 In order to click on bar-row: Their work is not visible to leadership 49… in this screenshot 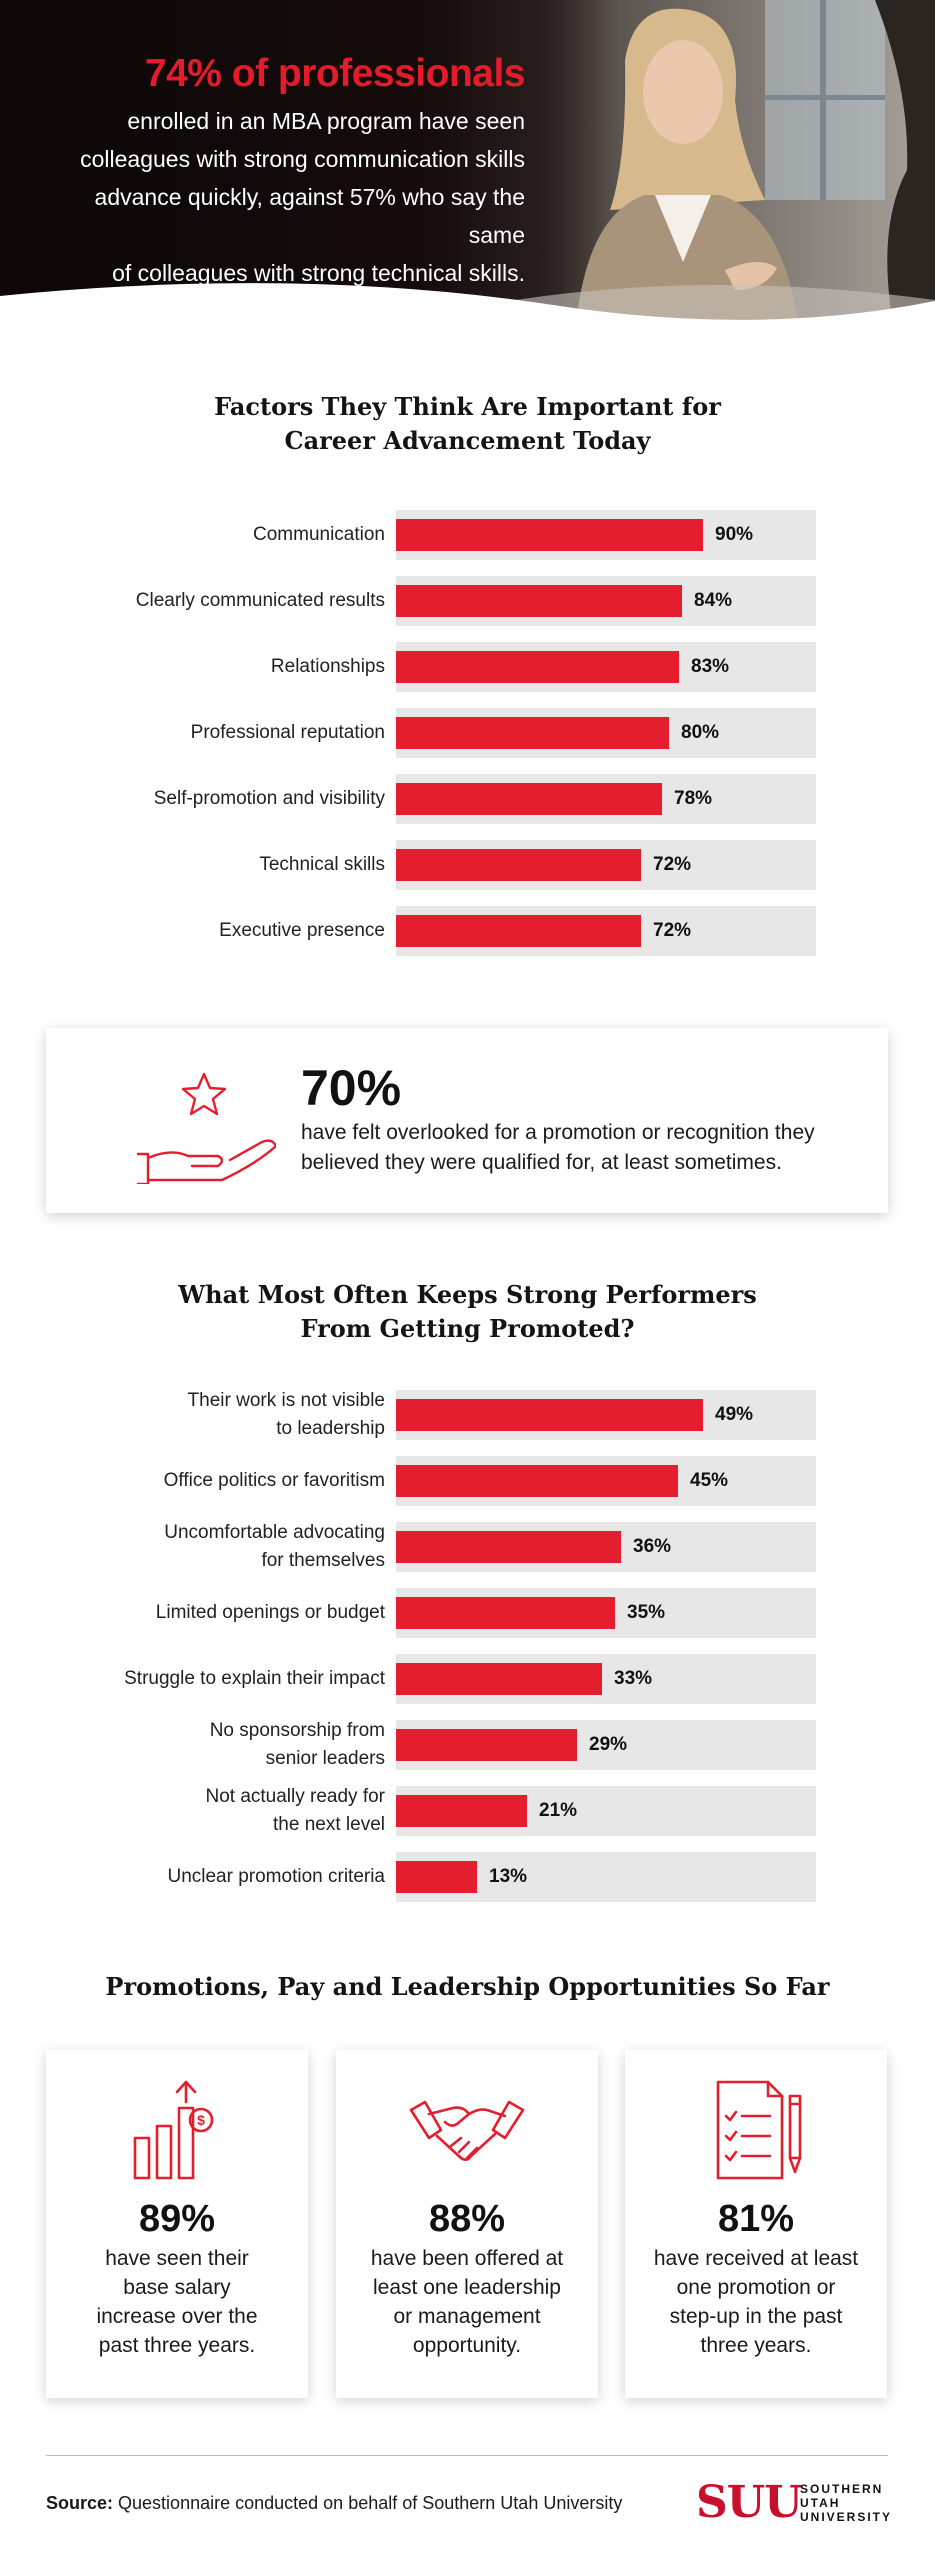, I will do `click(467, 1415)`.